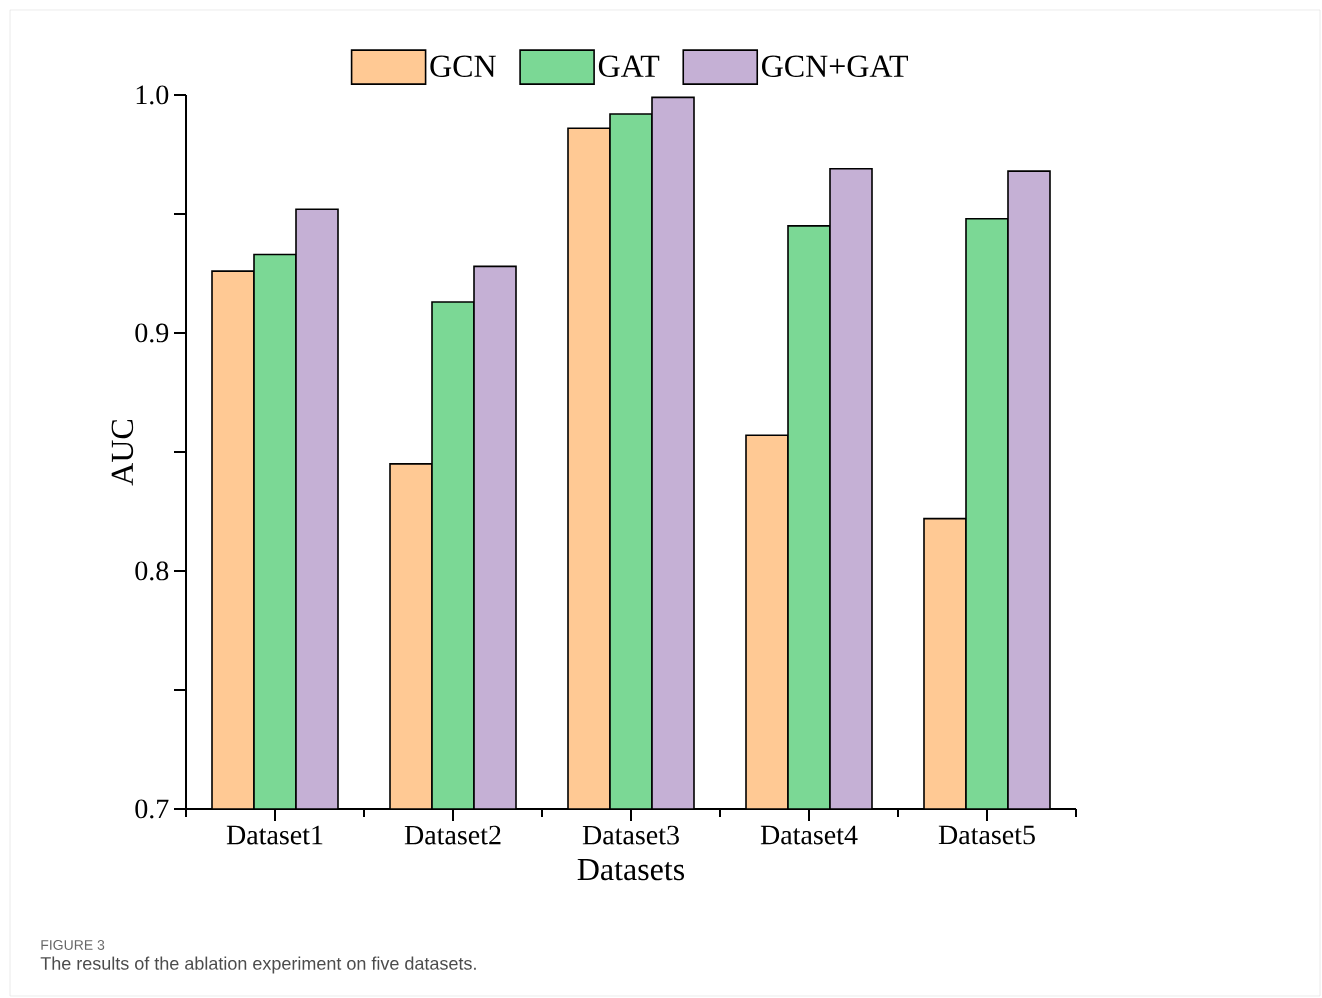 The image size is (1322, 998). Describe the element at coordinates (73, 945) in the screenshot. I see `caption: FIGURE 3` at that location.